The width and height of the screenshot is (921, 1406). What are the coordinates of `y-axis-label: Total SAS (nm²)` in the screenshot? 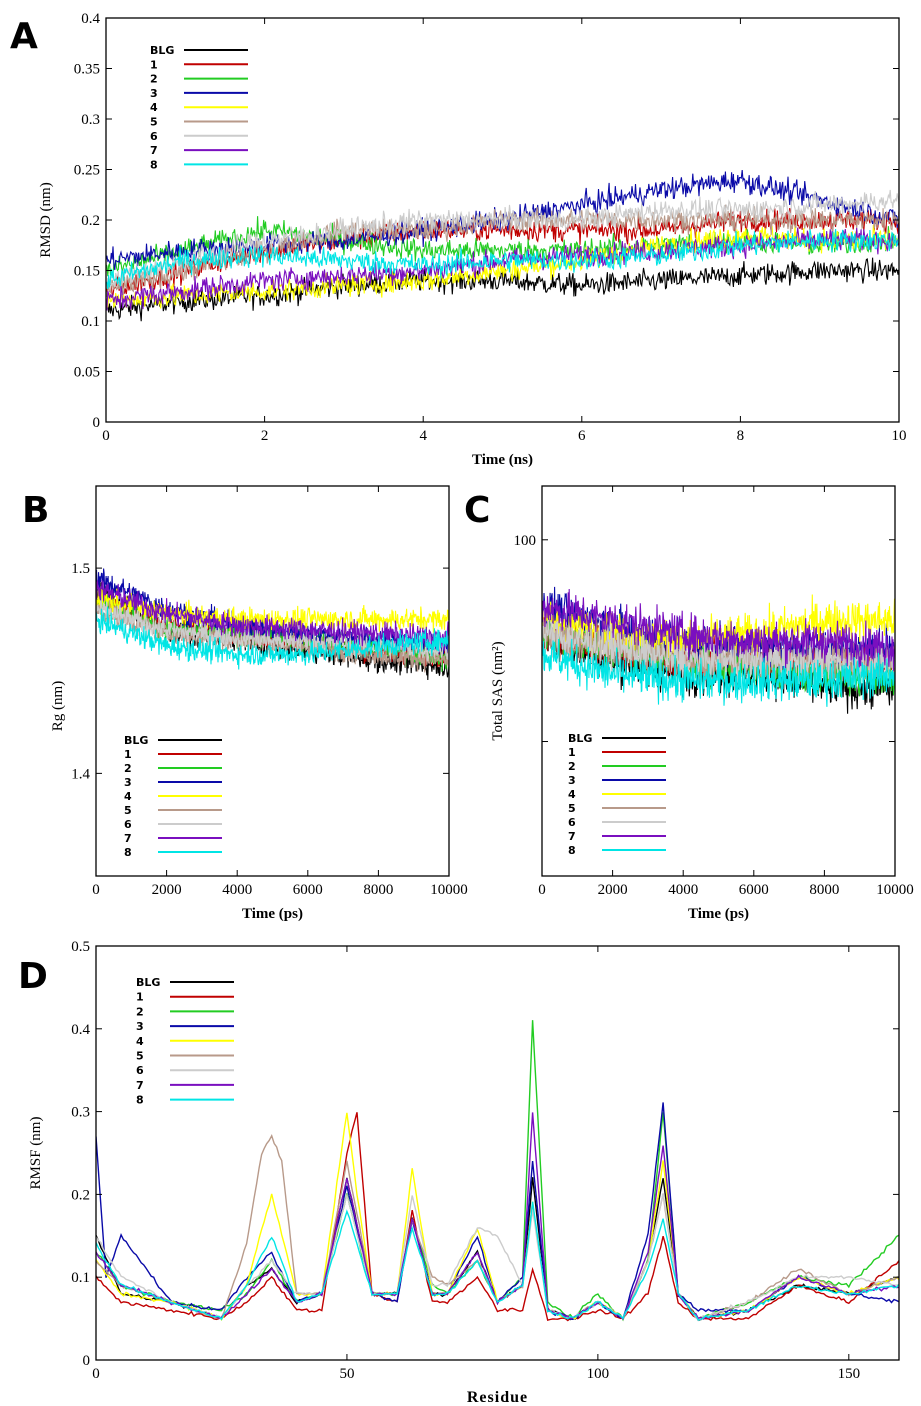 It's located at (498, 690).